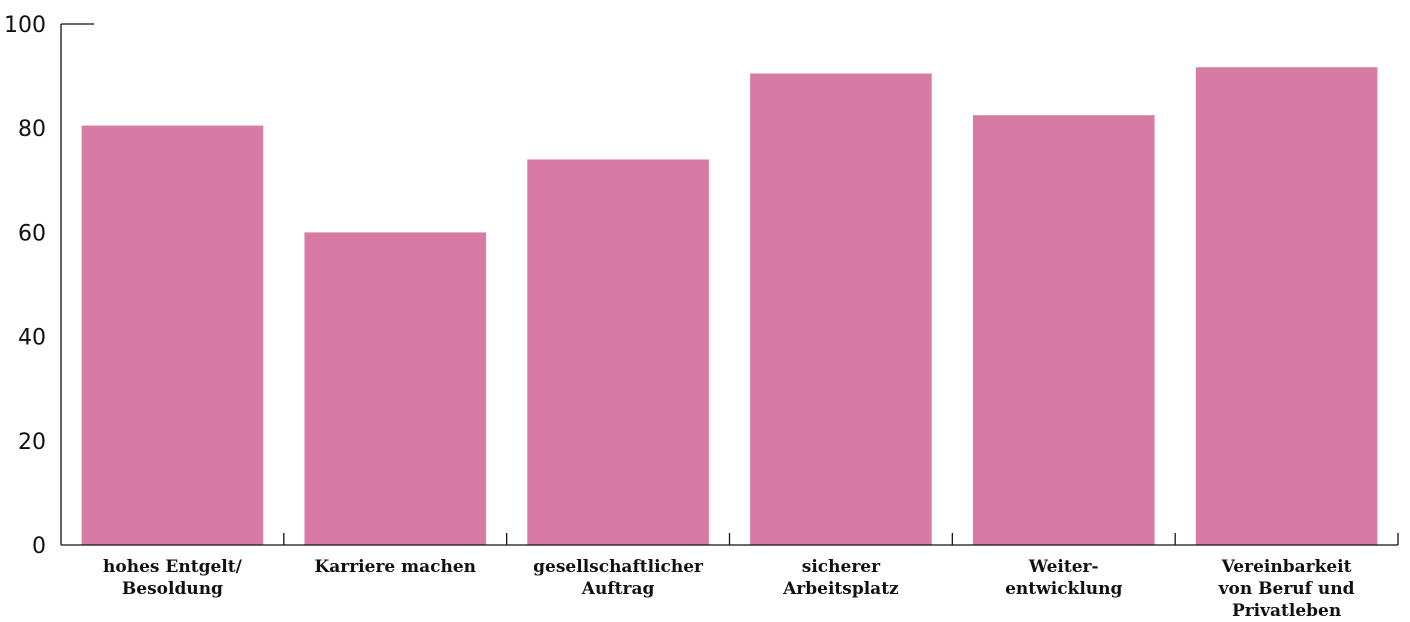 The image size is (1410, 622). What do you see at coordinates (618, 589) in the screenshot?
I see `x-tick-label-line: Auftrag` at bounding box center [618, 589].